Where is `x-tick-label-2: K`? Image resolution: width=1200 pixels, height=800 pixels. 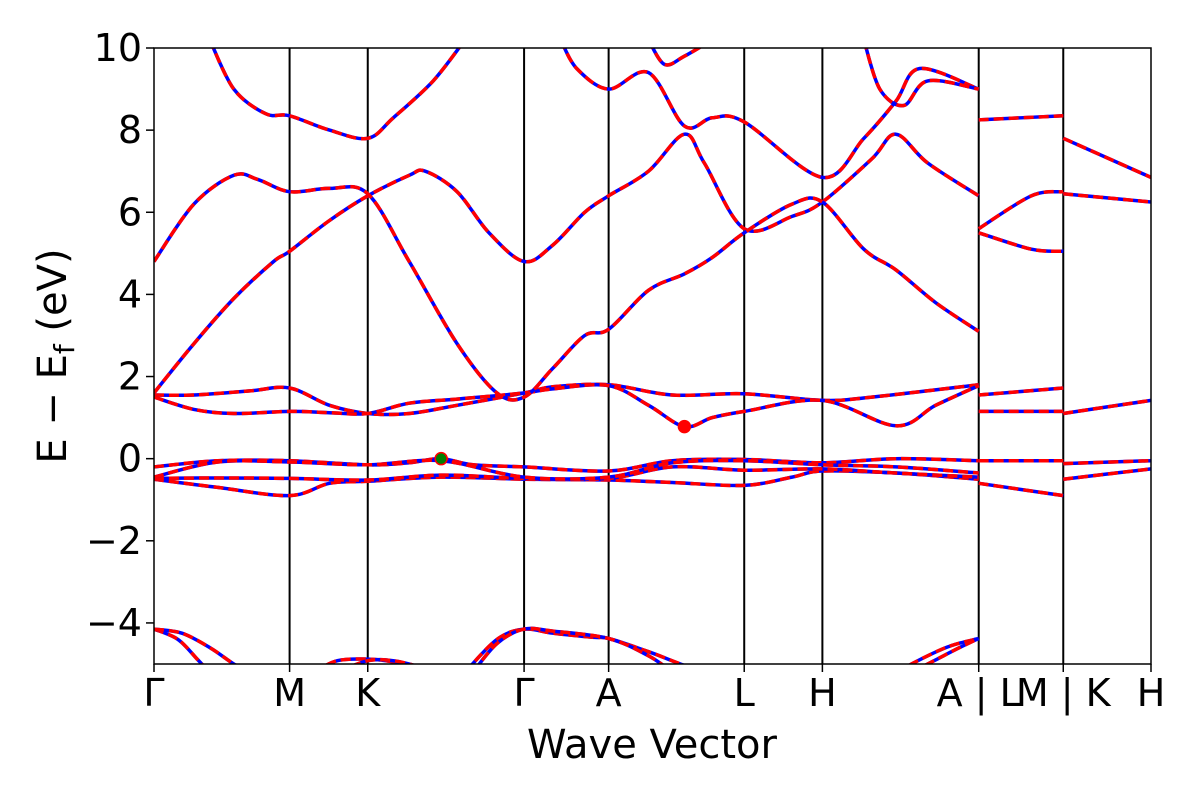
x-tick-label-2: K is located at coordinates (368, 693).